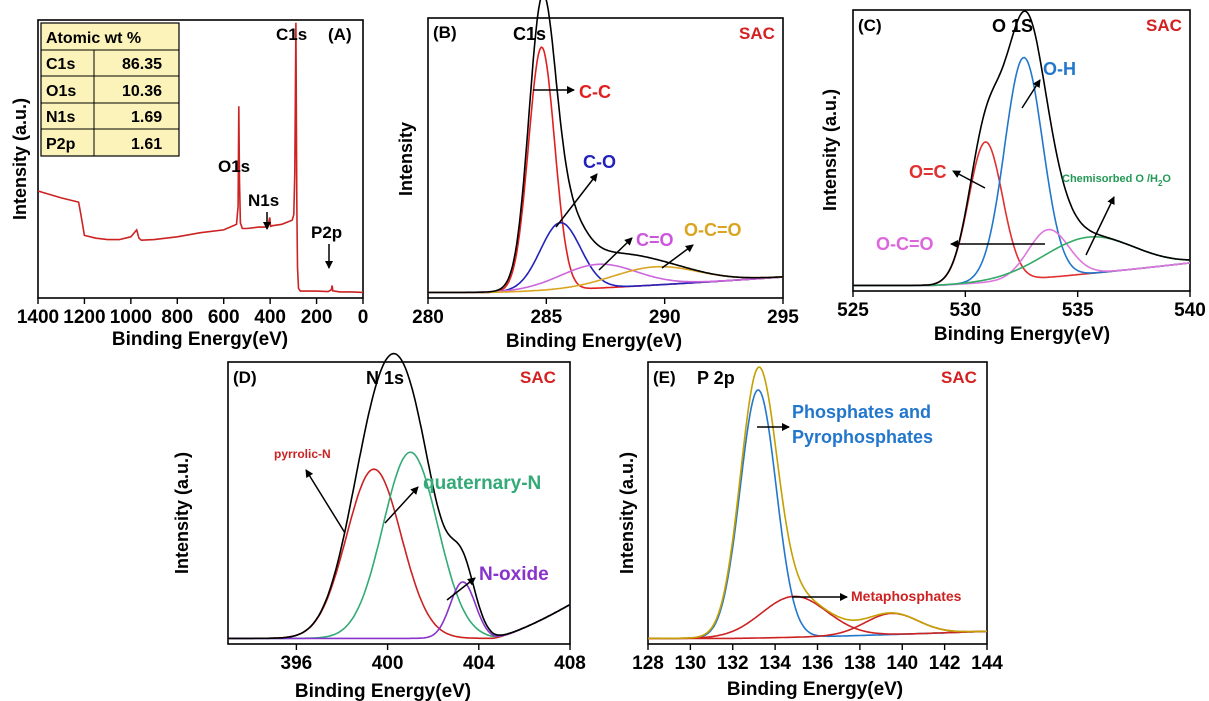  What do you see at coordinates (20, 159) in the screenshot?
I see `panel-a-ylabel: Intensity (a.u.)` at bounding box center [20, 159].